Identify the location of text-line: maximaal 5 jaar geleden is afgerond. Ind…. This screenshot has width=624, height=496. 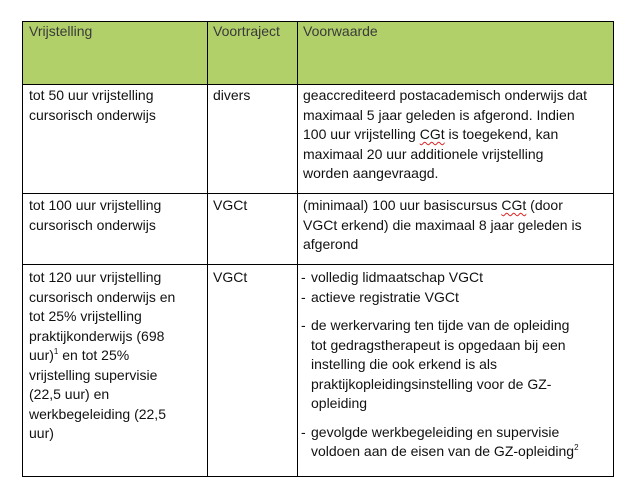
(439, 114).